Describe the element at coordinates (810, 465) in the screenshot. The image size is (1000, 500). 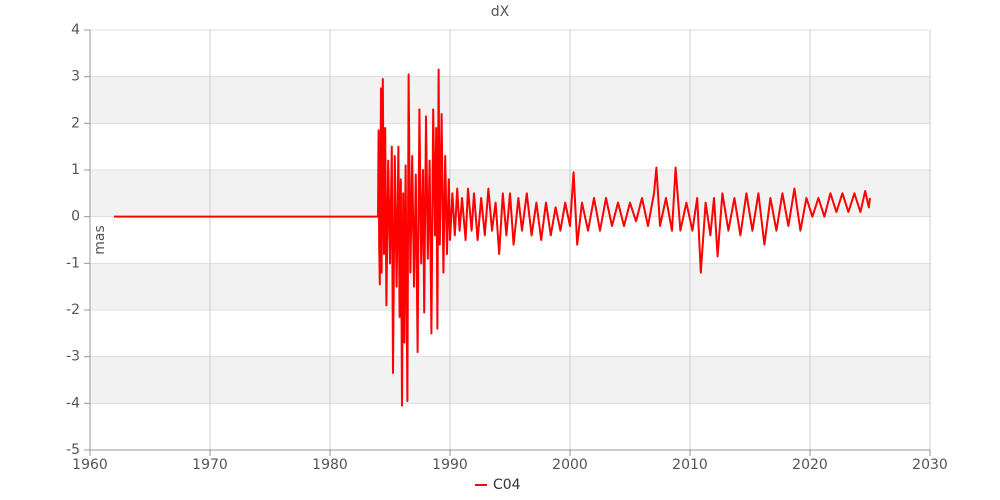
I see `x-tick-label: 2020` at that location.